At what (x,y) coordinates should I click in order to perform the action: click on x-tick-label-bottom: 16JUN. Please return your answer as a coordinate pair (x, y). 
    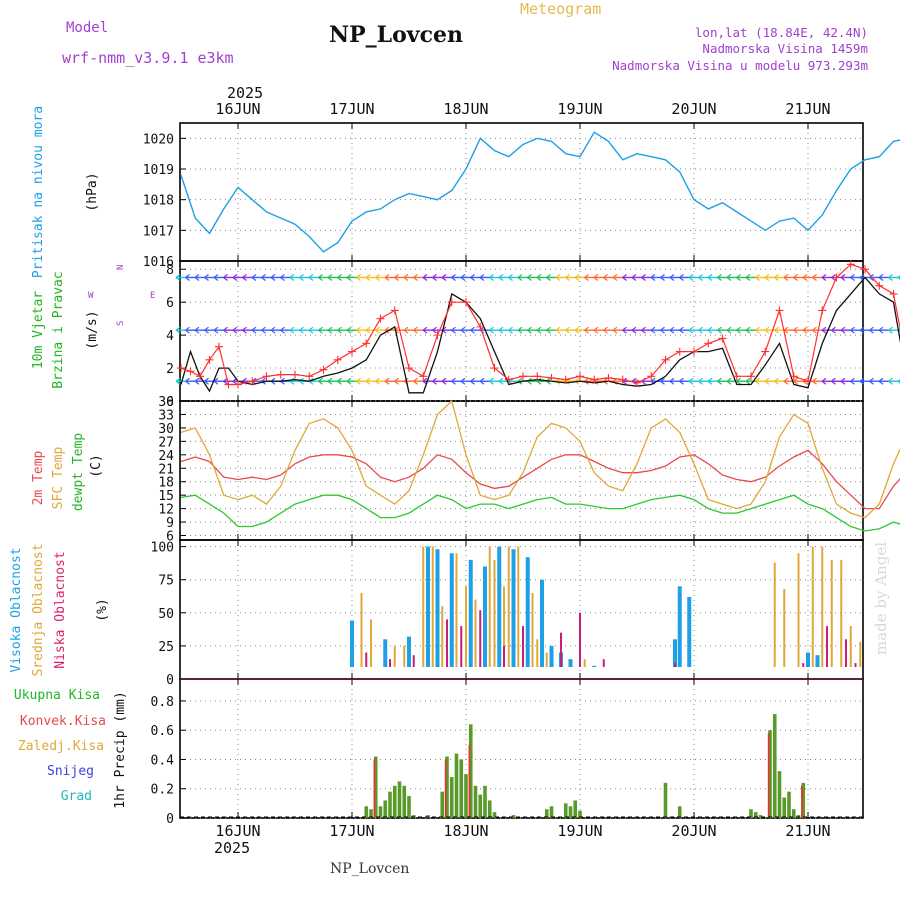
    Looking at the image, I should click on (237, 831).